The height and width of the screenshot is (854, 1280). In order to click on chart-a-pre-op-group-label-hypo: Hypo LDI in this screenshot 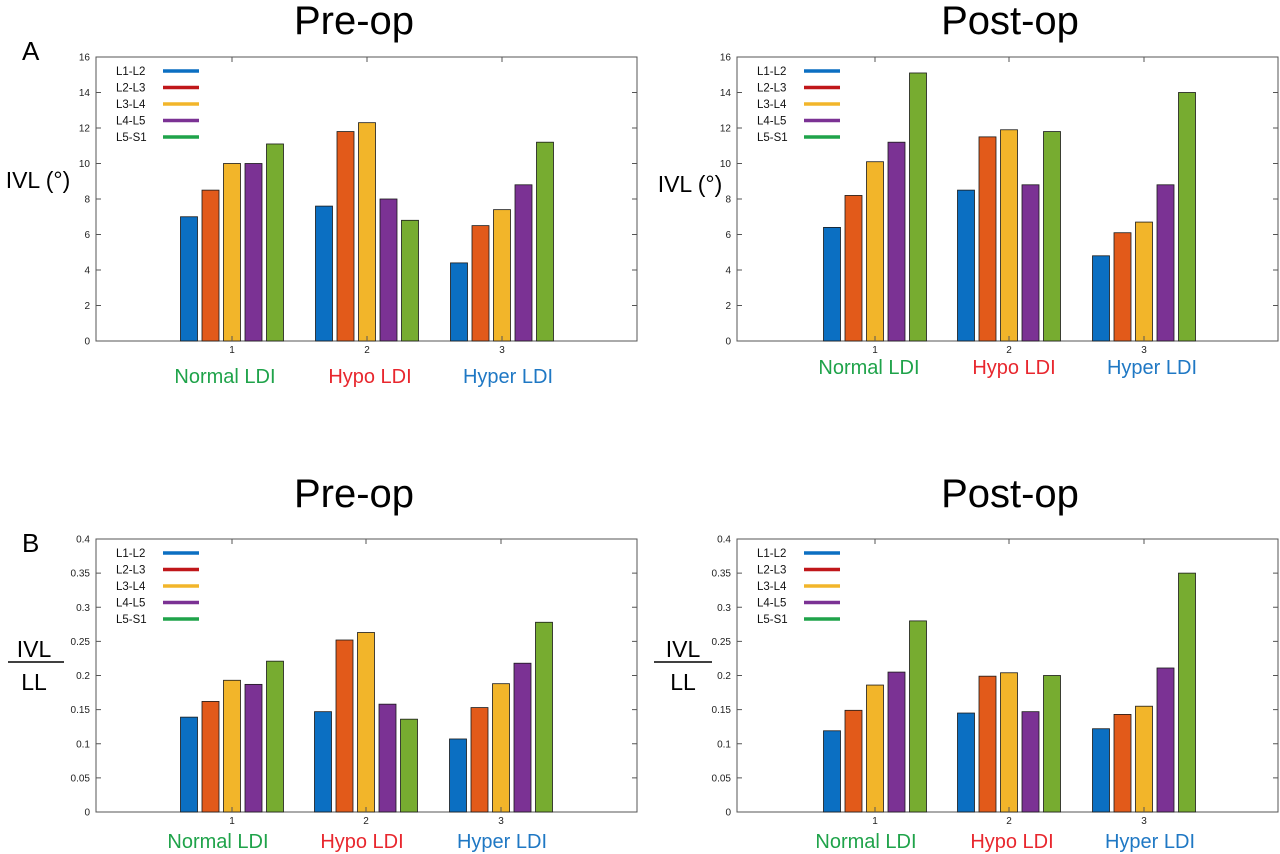, I will do `click(369, 377)`.